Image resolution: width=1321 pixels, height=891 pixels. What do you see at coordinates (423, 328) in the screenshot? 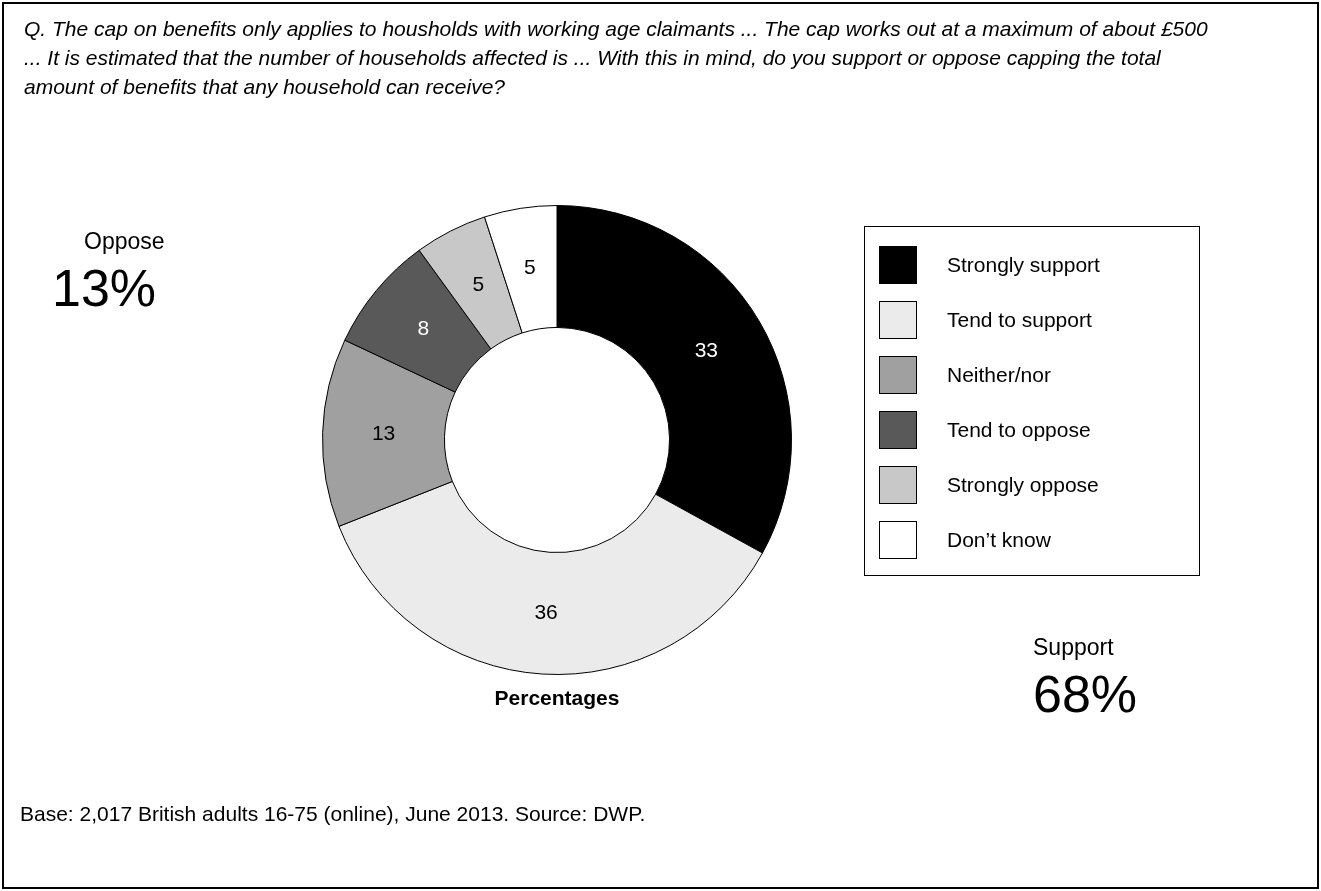
I see `data-label: 8` at bounding box center [423, 328].